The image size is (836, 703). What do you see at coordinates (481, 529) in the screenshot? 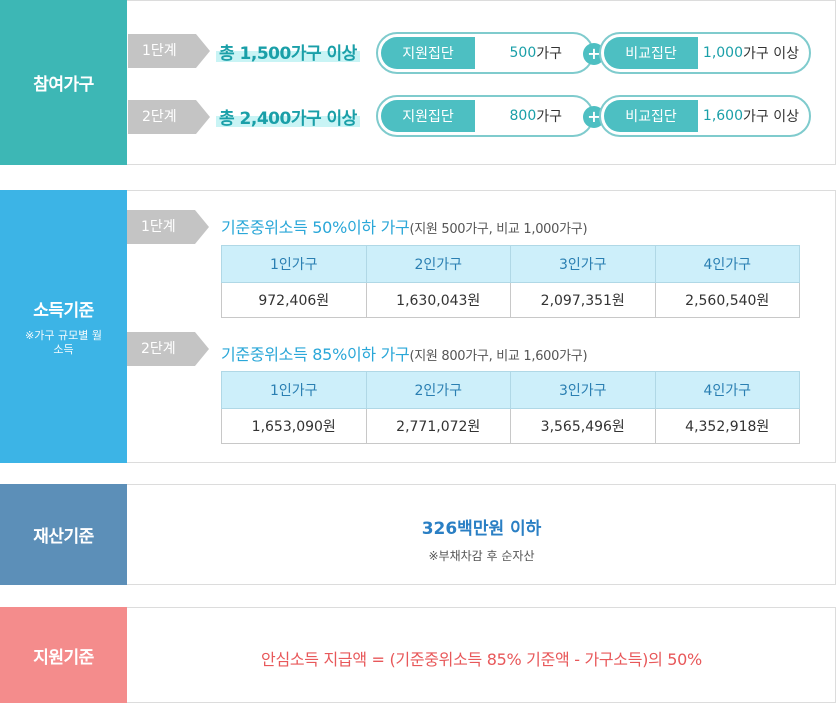
I see `property-value: 326백만원 이하` at bounding box center [481, 529].